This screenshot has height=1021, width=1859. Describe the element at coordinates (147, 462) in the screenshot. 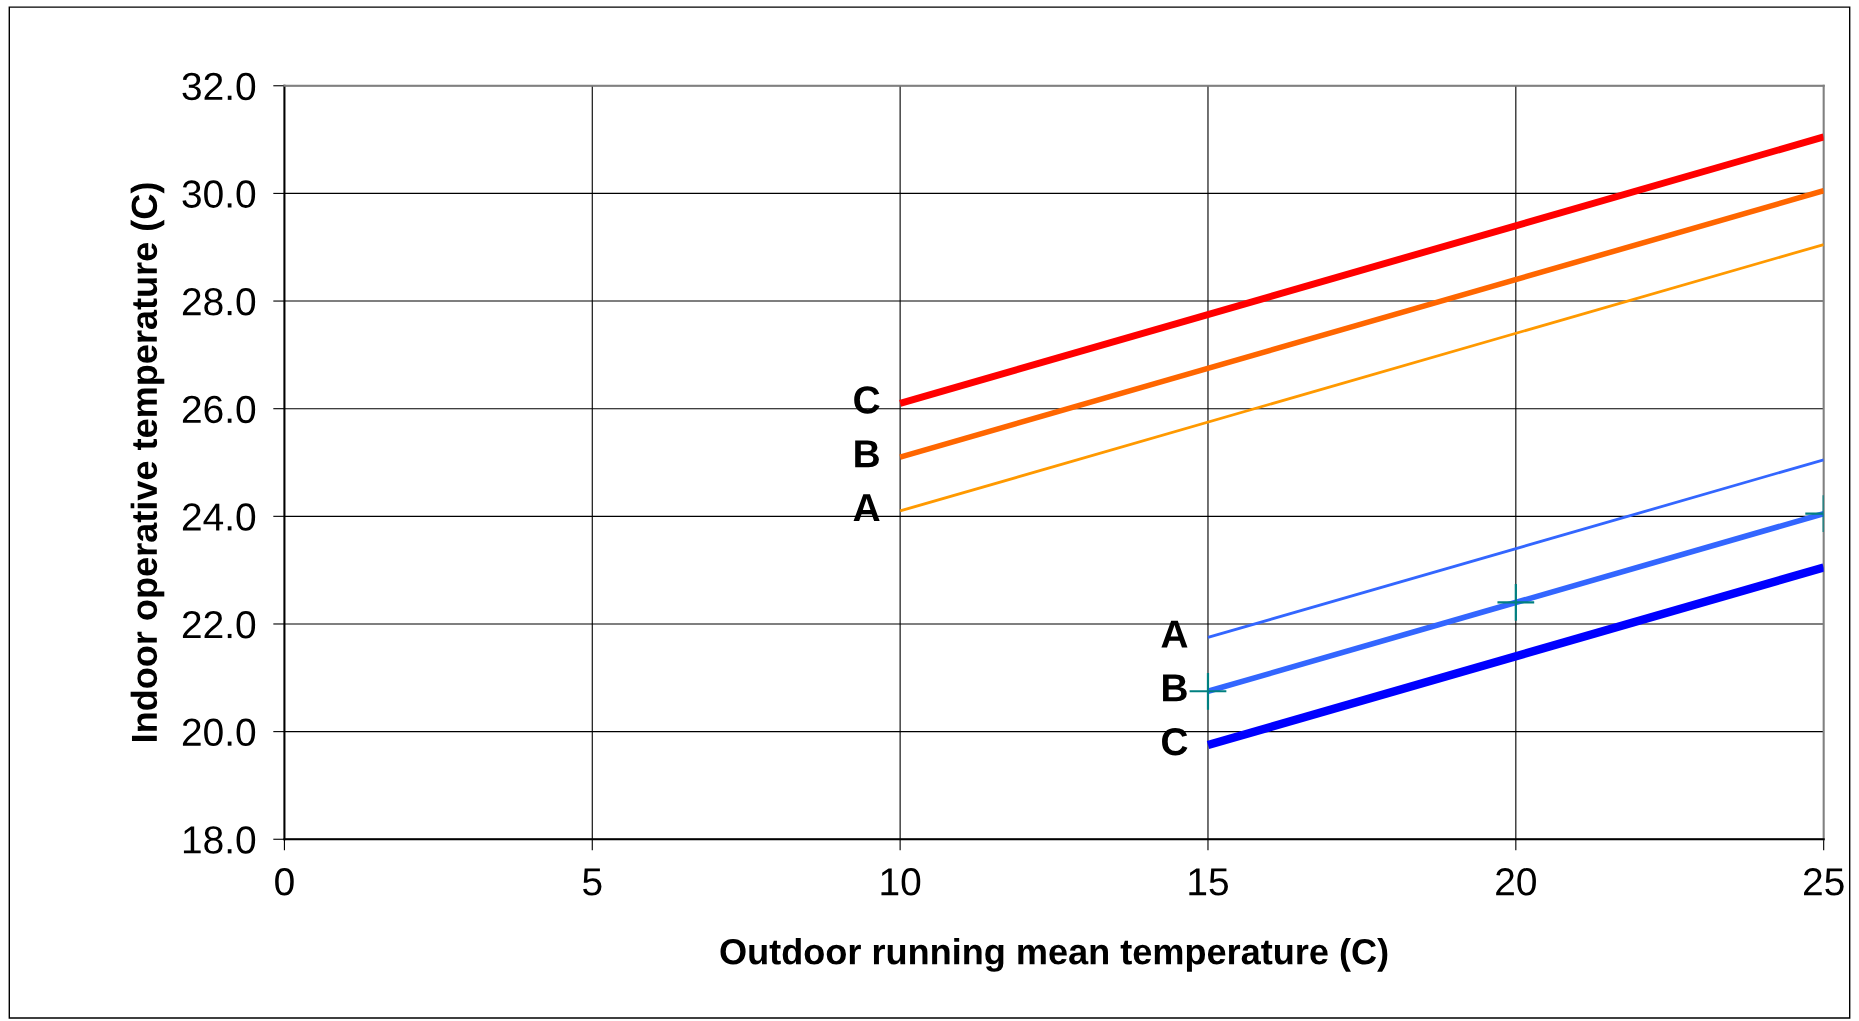

I see `y-axis-title: Indoor operative temperature (C)` at that location.